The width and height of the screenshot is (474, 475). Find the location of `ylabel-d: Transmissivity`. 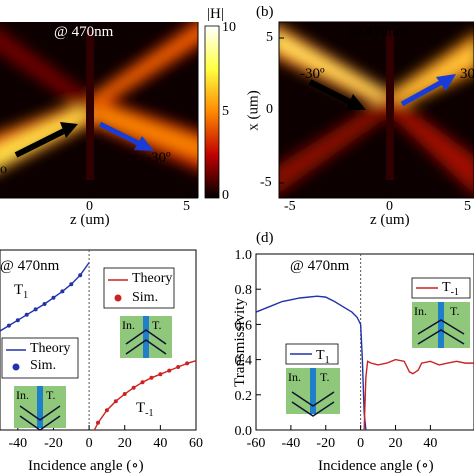

ylabel-d: Transmissivity is located at coordinates (239, 342).